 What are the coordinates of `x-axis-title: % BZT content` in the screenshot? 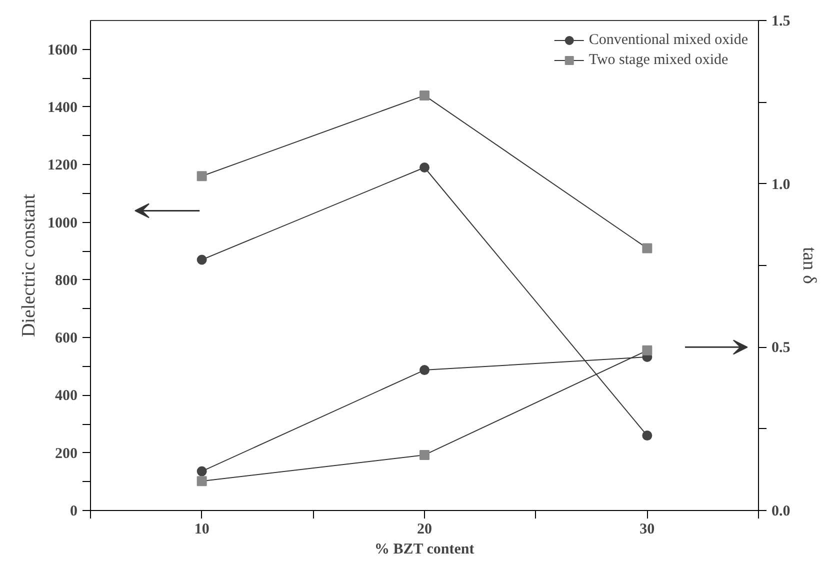 It's located at (424, 550).